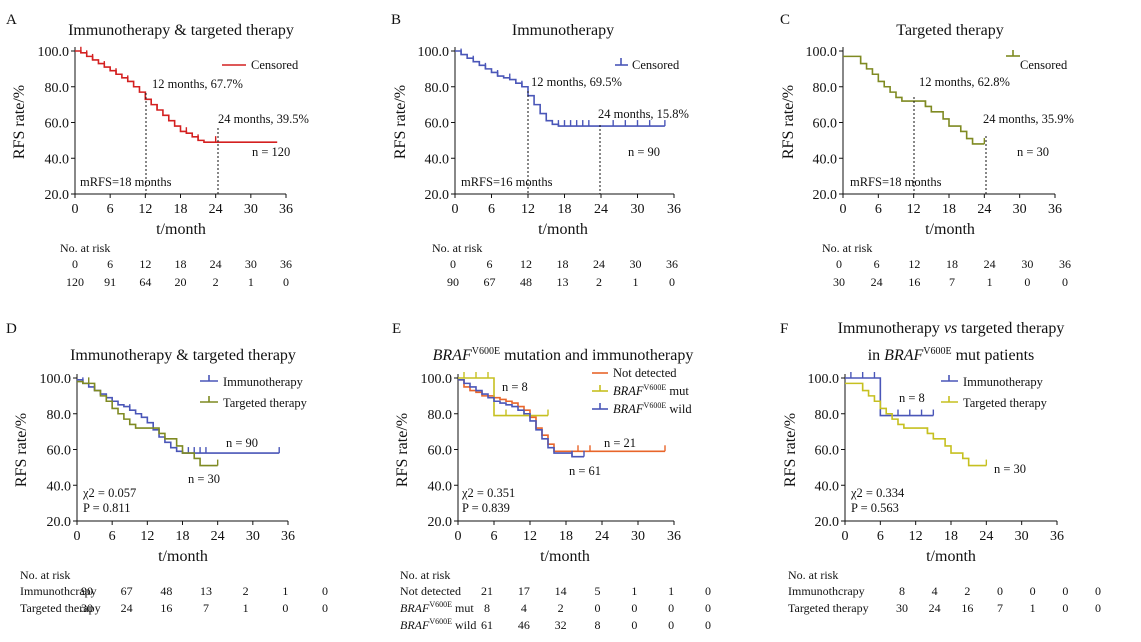  Describe the element at coordinates (488, 493) in the screenshot. I see `annotation-chi-e: χ2 = 0.351` at that location.